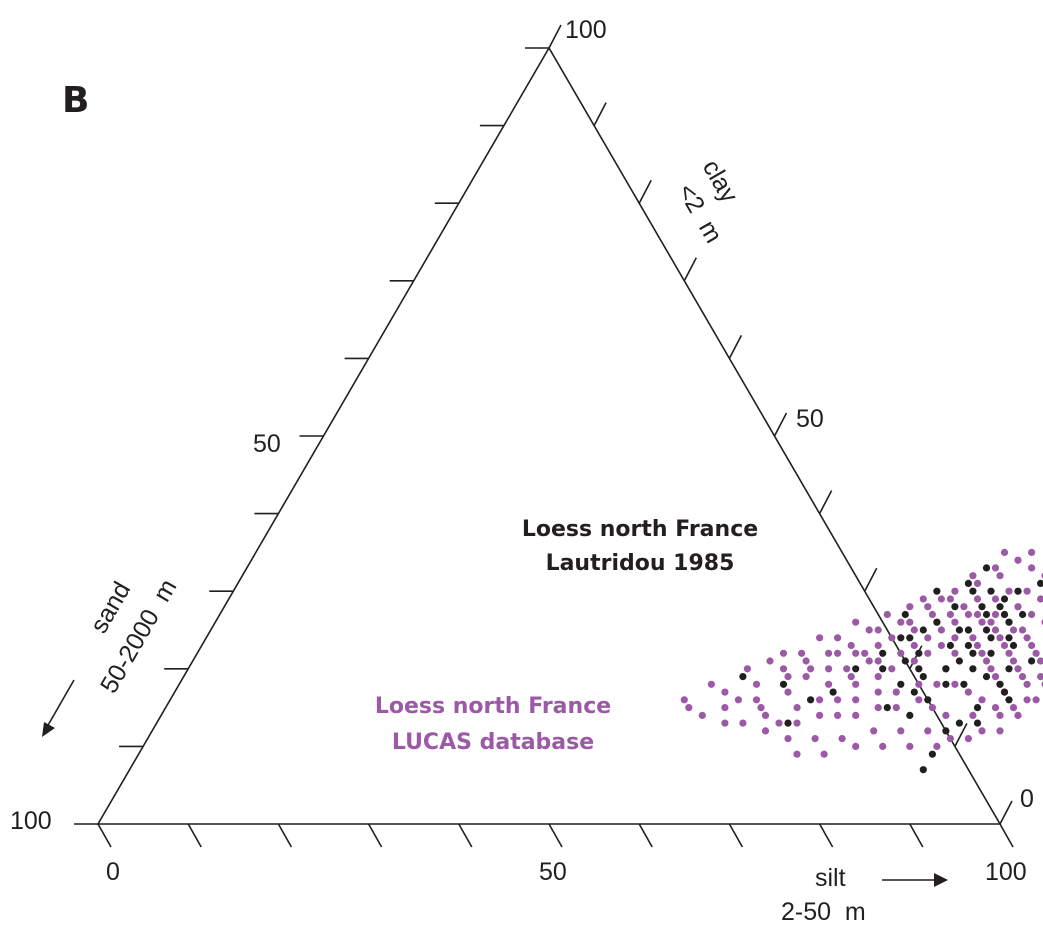 This screenshot has width=1043, height=929. Describe the element at coordinates (1006, 872) in the screenshot. I see `bottom-tick-label-100: 100` at that location.